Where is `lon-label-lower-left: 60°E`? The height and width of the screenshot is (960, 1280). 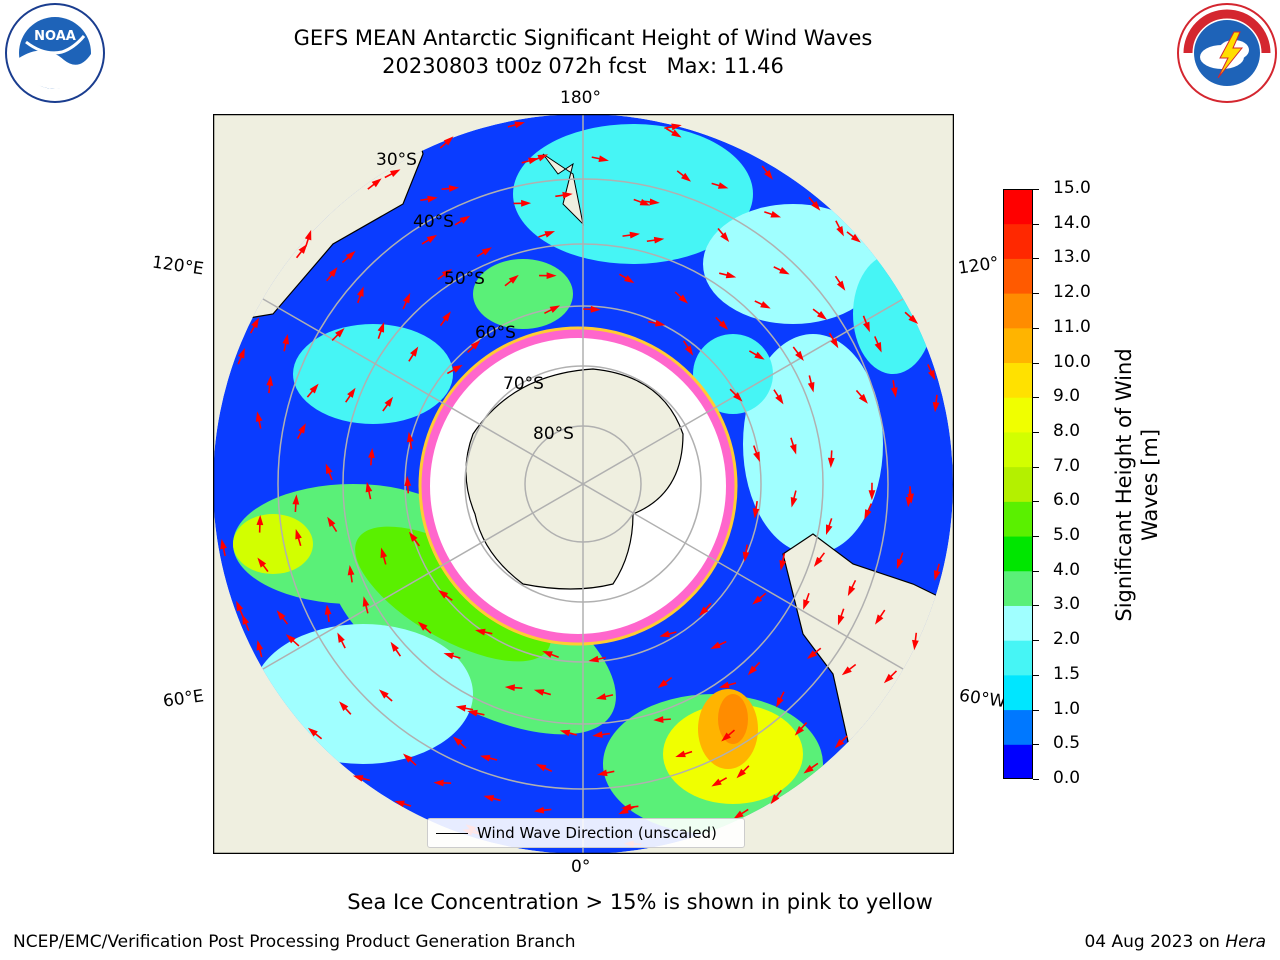
lon-label-lower-left: 60°E is located at coordinates (183, 699).